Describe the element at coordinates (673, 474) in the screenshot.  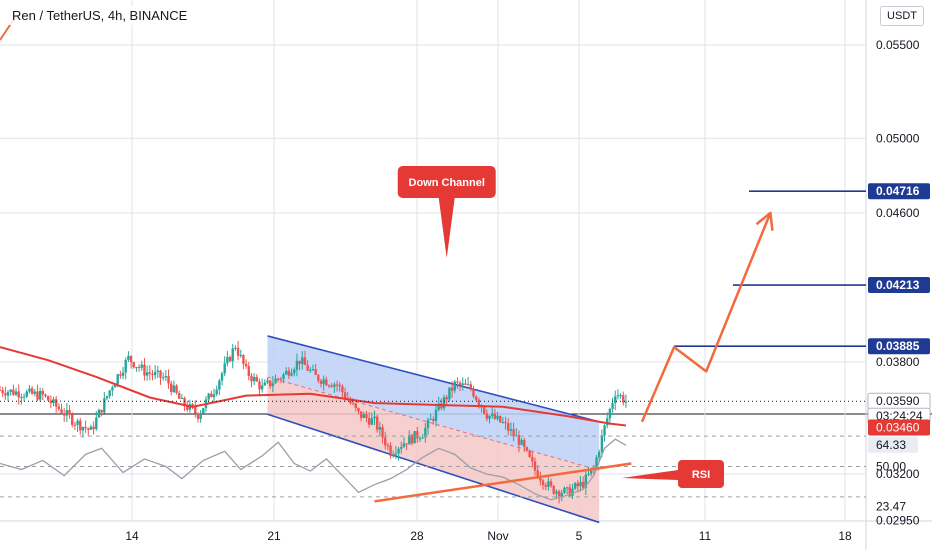
I see `rsi-callout` at that location.